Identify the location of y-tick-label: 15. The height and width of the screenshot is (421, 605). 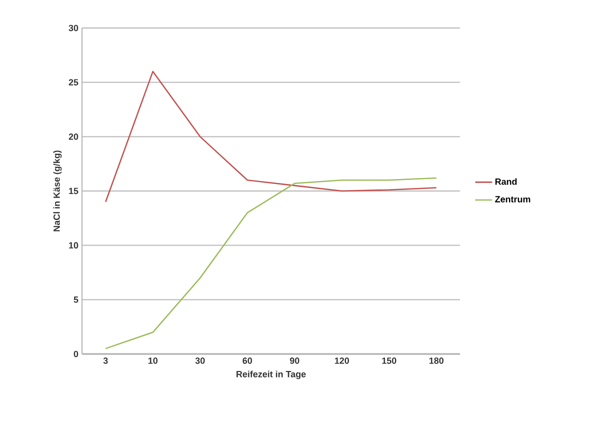
(73, 191).